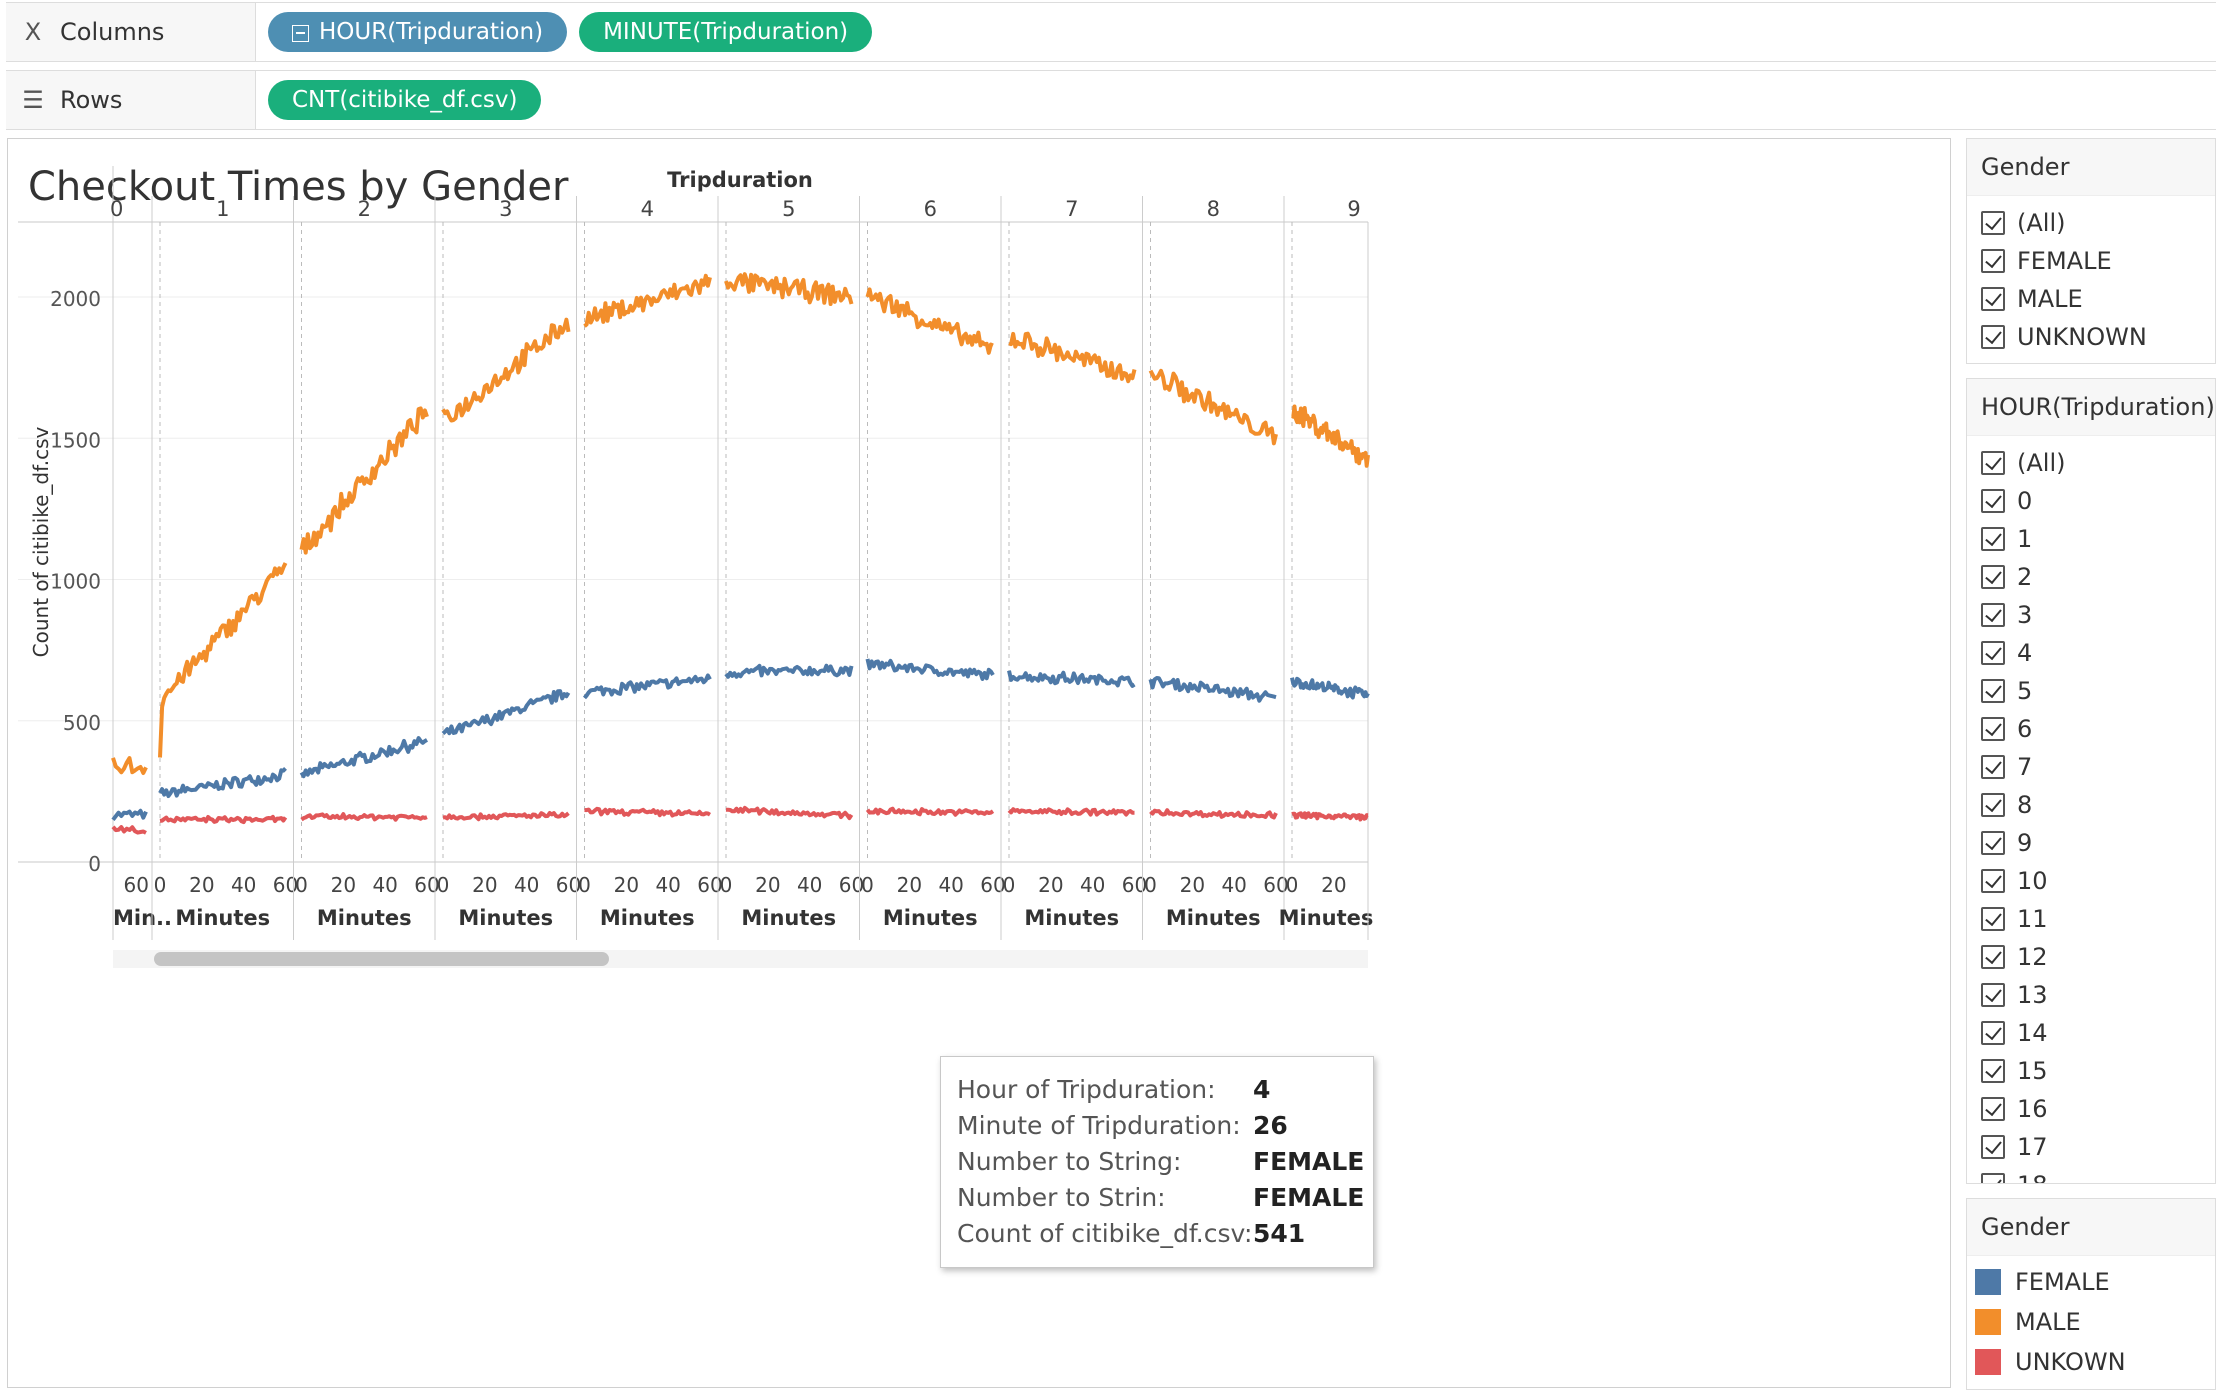  I want to click on hour-filter-option-label: 3, so click(2024, 615).